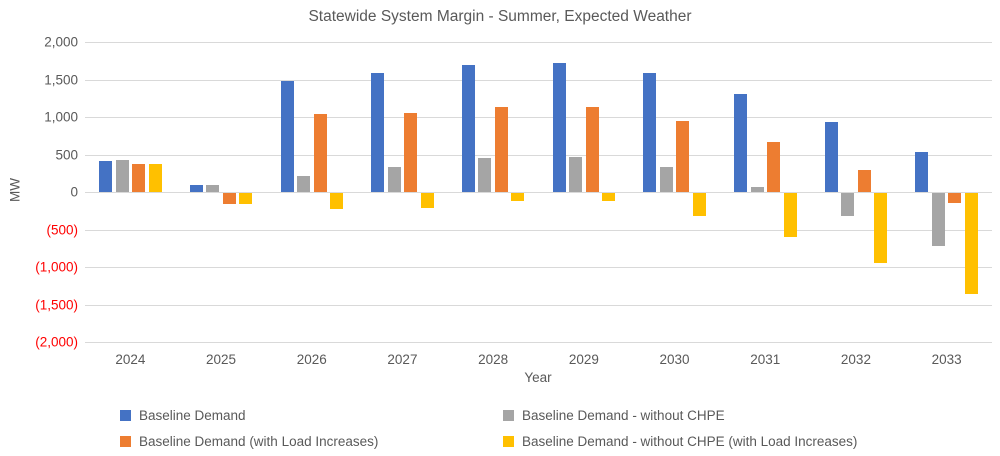 The height and width of the screenshot is (456, 1000). I want to click on y-tick-label: 1,000, so click(61, 117).